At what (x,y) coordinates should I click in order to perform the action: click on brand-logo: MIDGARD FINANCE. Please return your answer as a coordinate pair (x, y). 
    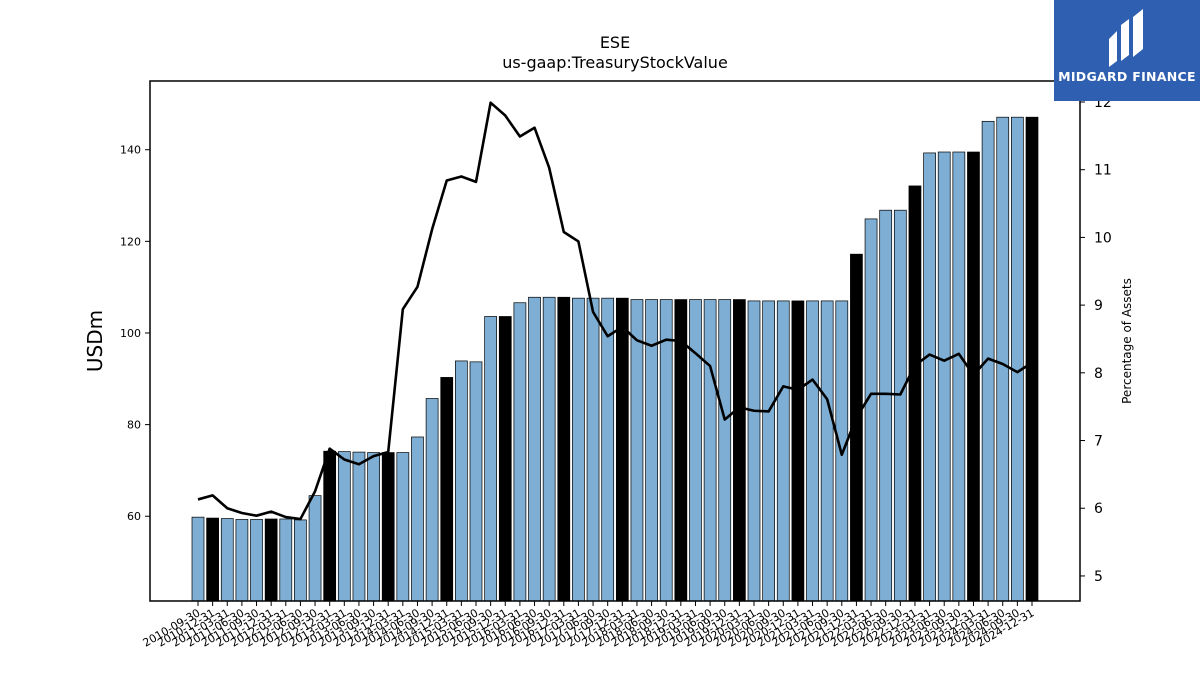
    Looking at the image, I should click on (1127, 50).